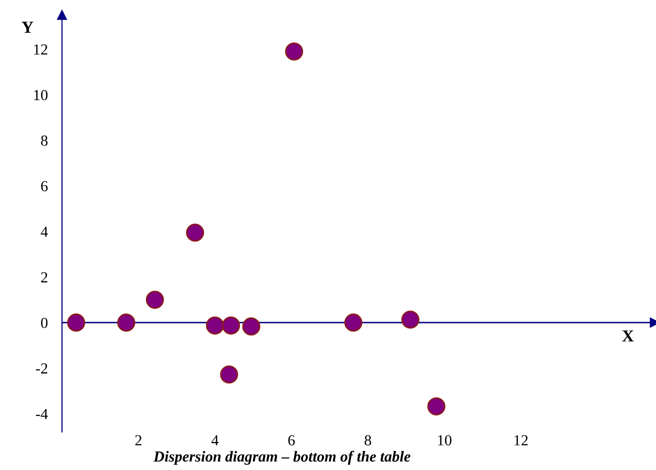  What do you see at coordinates (44, 277) in the screenshot?
I see `y-tick-label: 2` at bounding box center [44, 277].